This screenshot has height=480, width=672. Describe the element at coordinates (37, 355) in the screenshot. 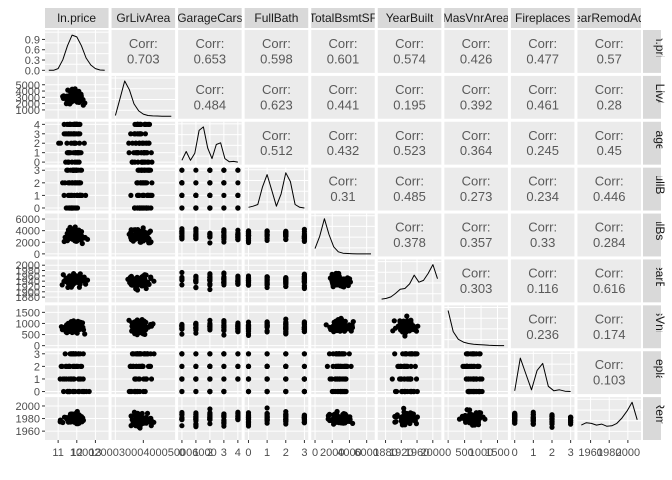

I see `y-tick-label: 3` at that location.